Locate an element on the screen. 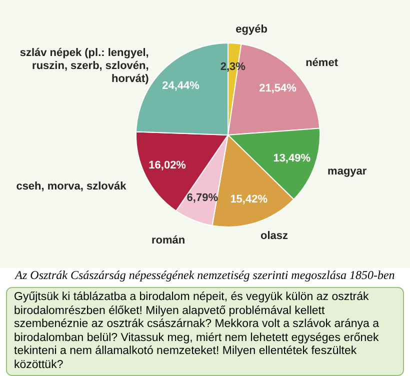  slice-label: cseh, morva, szlovák is located at coordinates (72, 186).